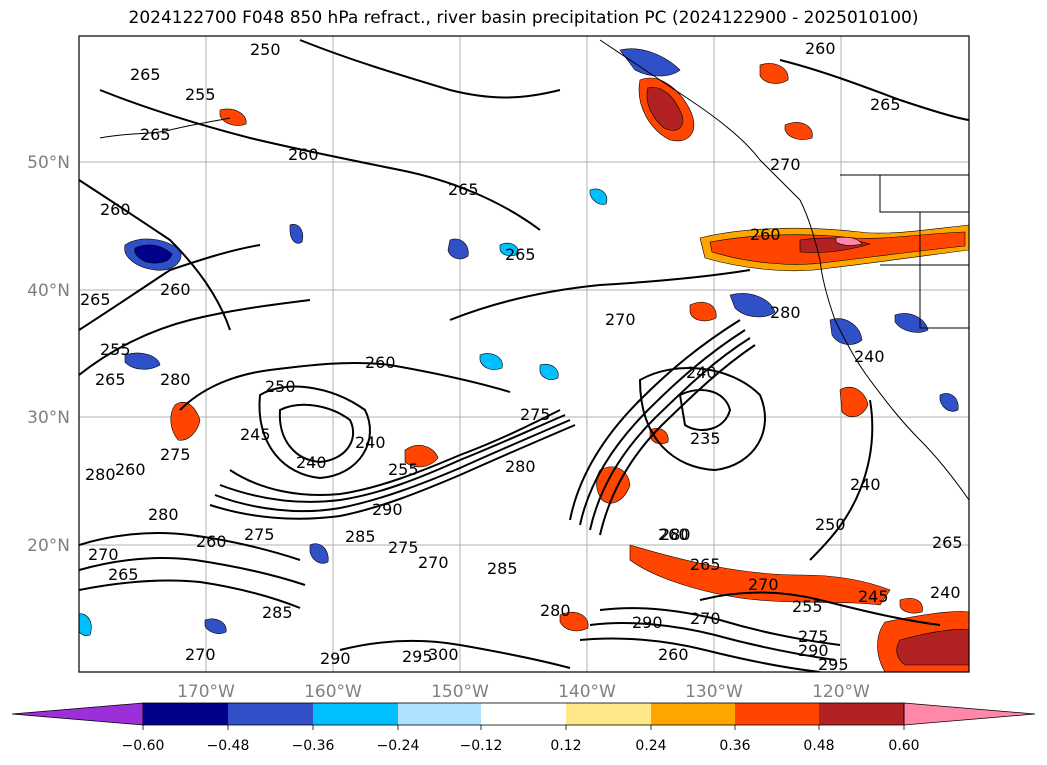 The height and width of the screenshot is (765, 1047). I want to click on lon-label: 130°W, so click(714, 692).